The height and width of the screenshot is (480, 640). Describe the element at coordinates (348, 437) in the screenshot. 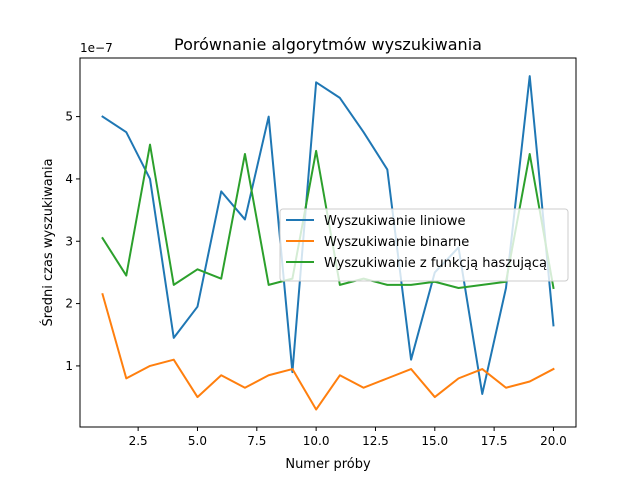

I see `x-axis-ticks: 2.5 5.0 7.5 10.0 12.5 15.0 17.5 20.0` at that location.